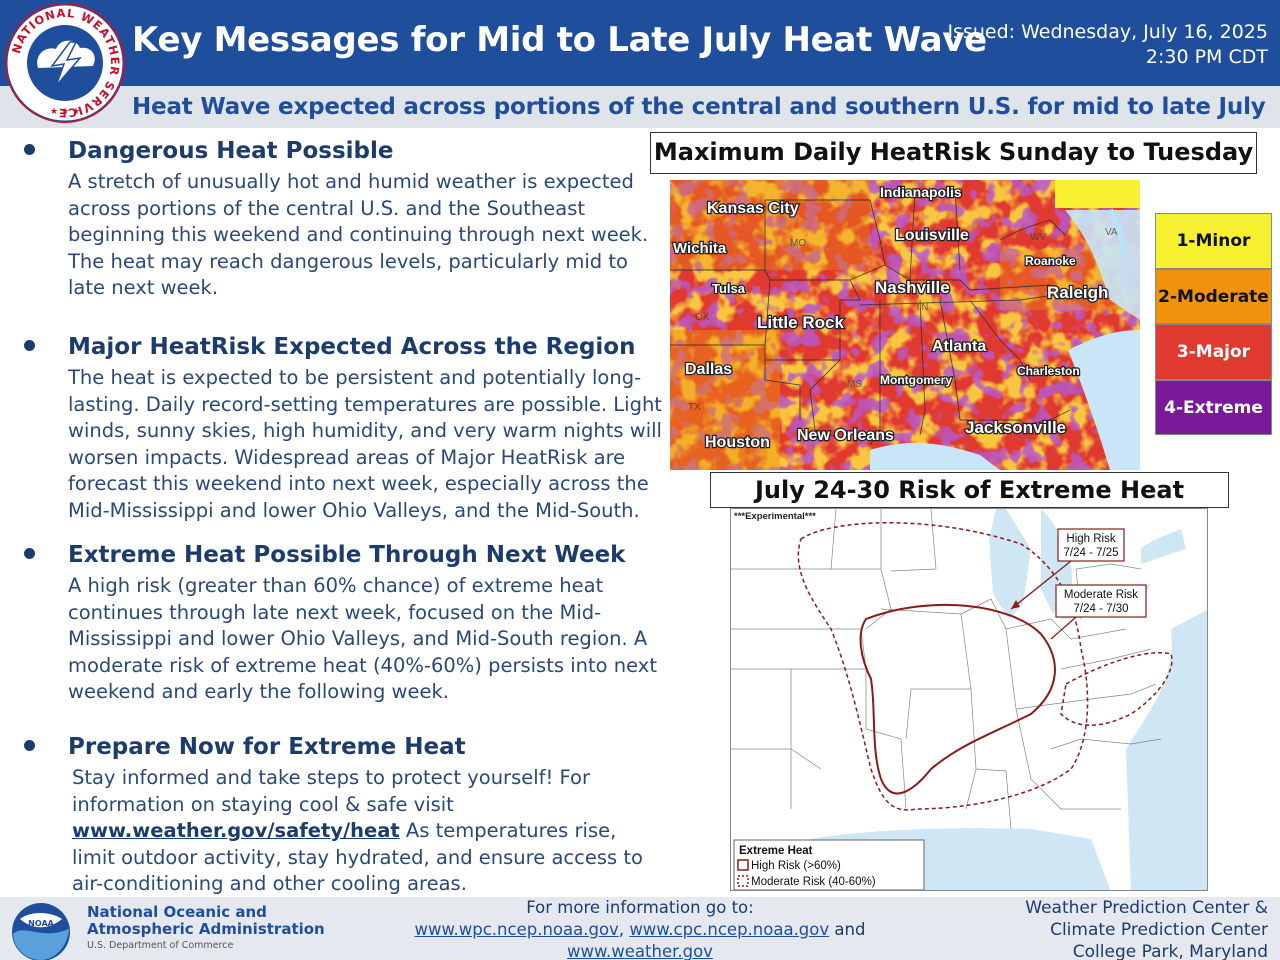  Describe the element at coordinates (65, 63) in the screenshot. I see `nws-logo: NATIONAL WEATHER SERVICE ★ ★ ★` at that location.